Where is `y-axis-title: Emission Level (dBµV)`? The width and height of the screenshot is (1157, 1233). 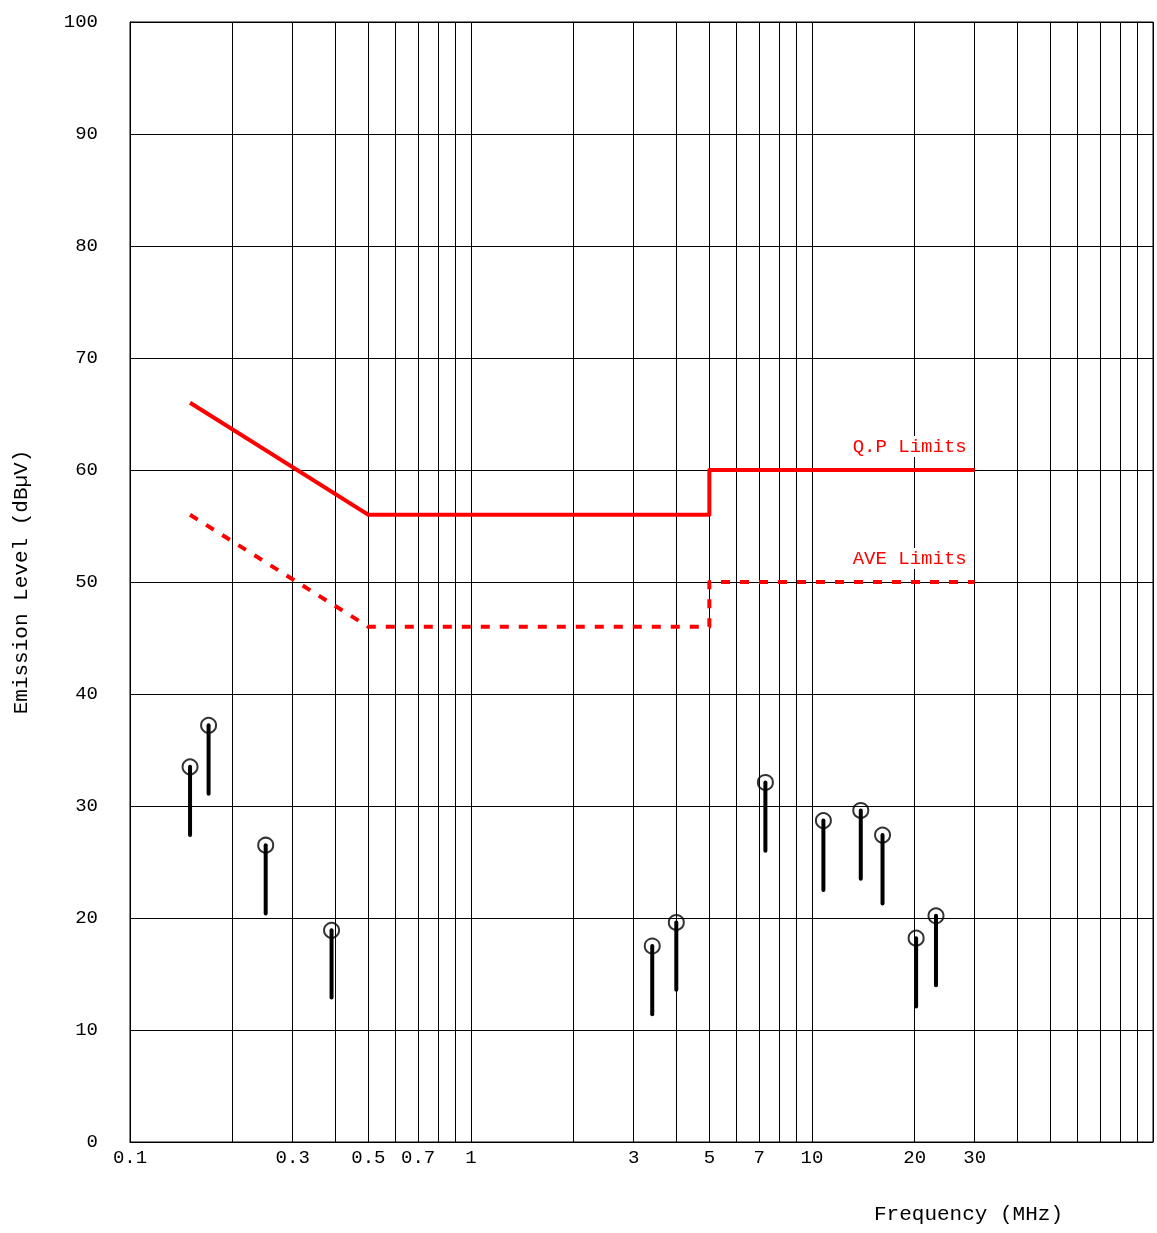 y-axis-title: Emission Level (dBµV) is located at coordinates (21, 582).